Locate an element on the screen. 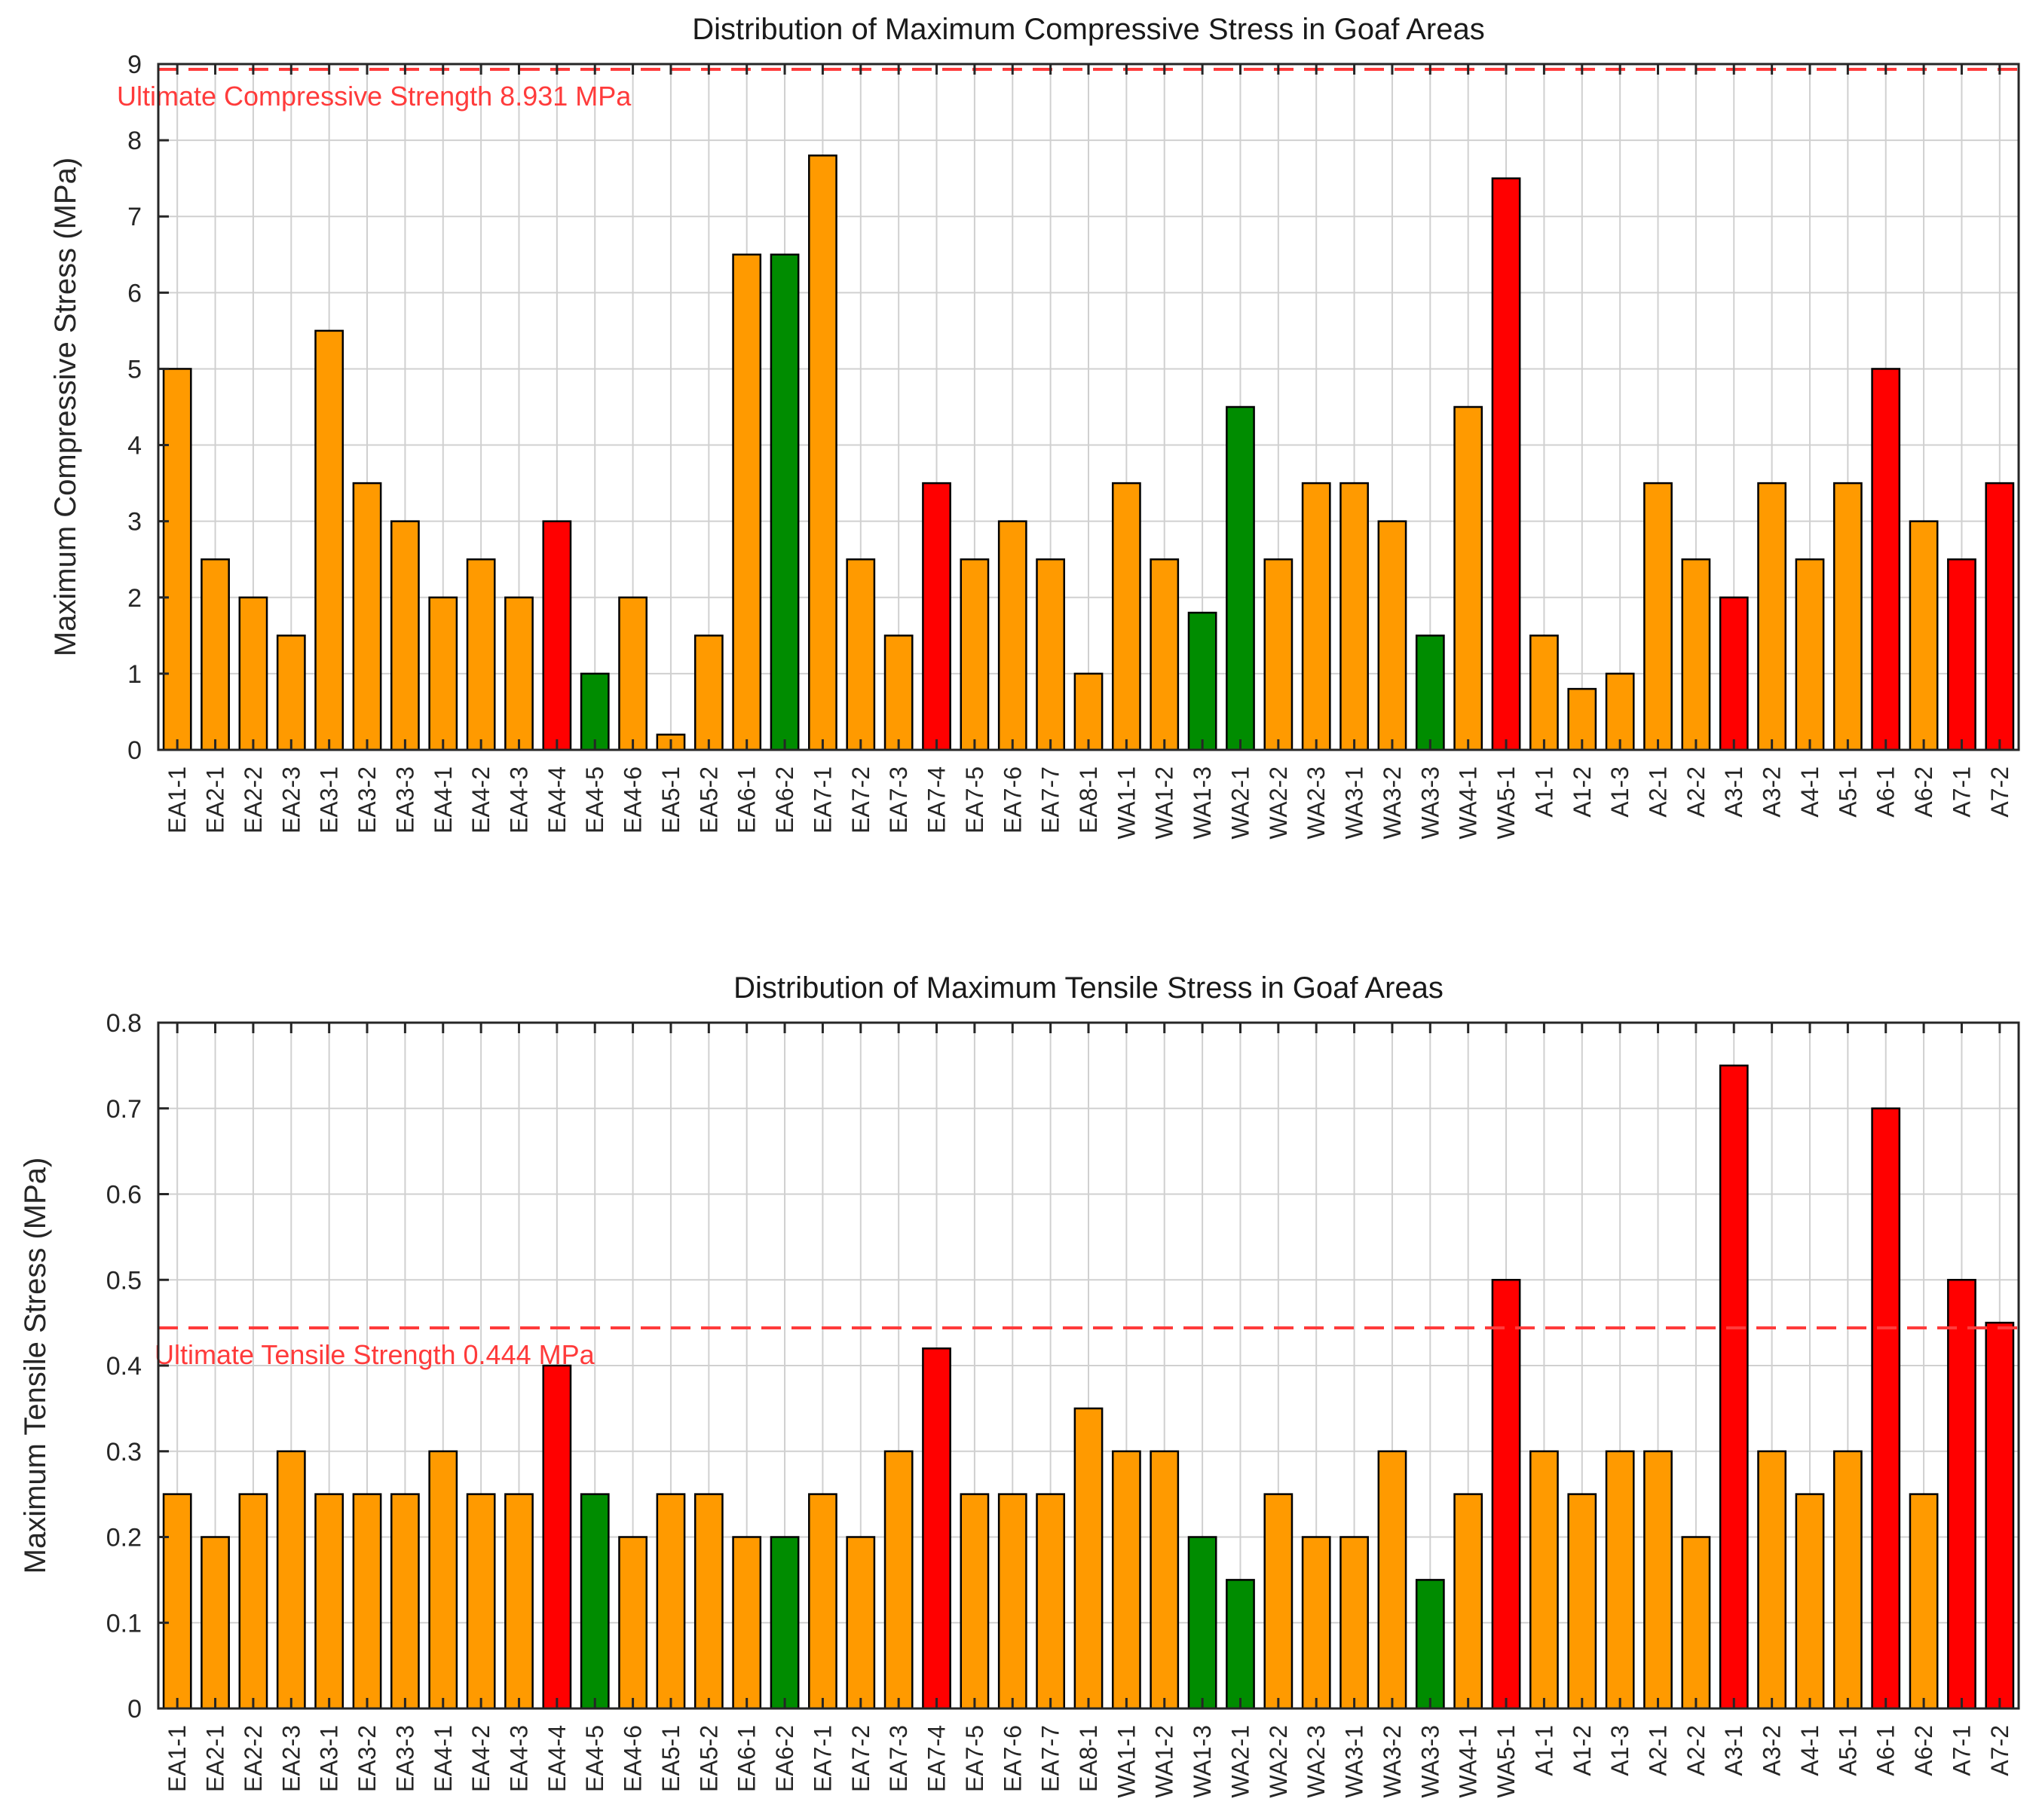 This screenshot has width=2036, height=1820. compressive-category-label: EA5-2 is located at coordinates (708, 800).